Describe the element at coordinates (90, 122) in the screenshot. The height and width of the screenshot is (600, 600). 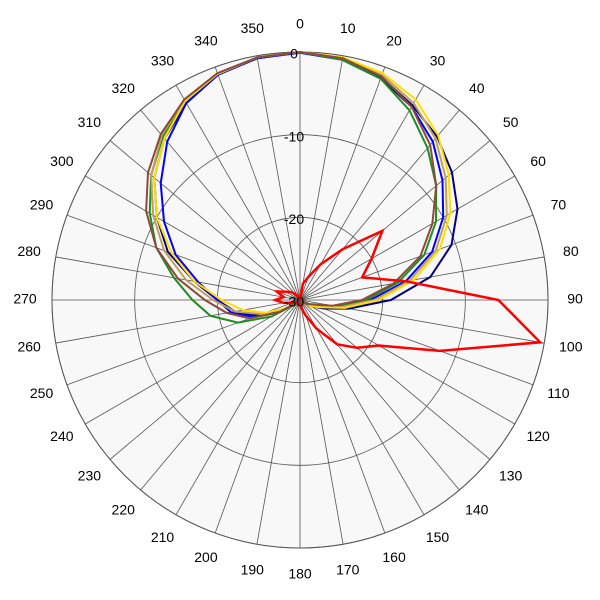
I see `angle-label: 310` at that location.